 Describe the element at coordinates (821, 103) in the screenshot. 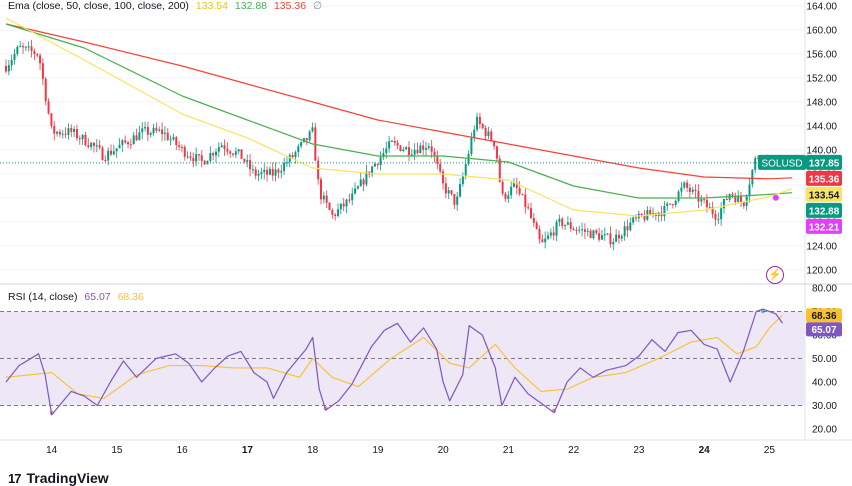

I see `price-tick-label: 148.00` at that location.